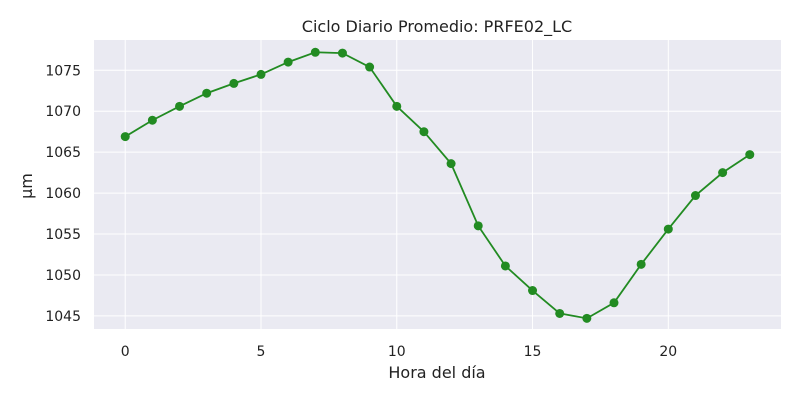 This screenshot has height=400, width=800. I want to click on x-tick-label: 20, so click(668, 352).